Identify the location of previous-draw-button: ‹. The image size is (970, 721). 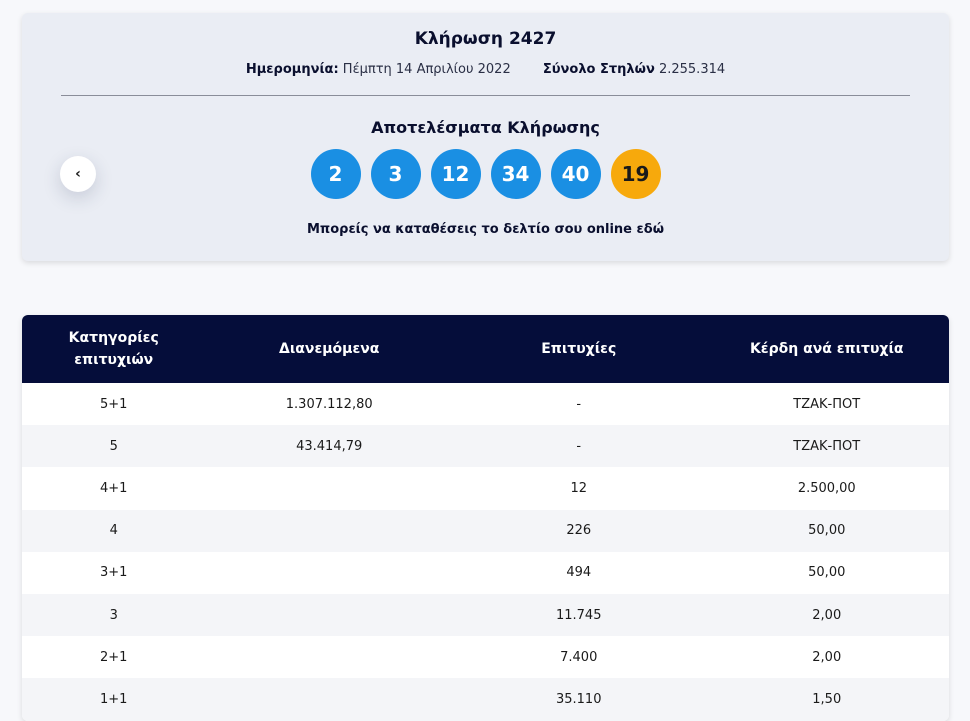
(78, 174).